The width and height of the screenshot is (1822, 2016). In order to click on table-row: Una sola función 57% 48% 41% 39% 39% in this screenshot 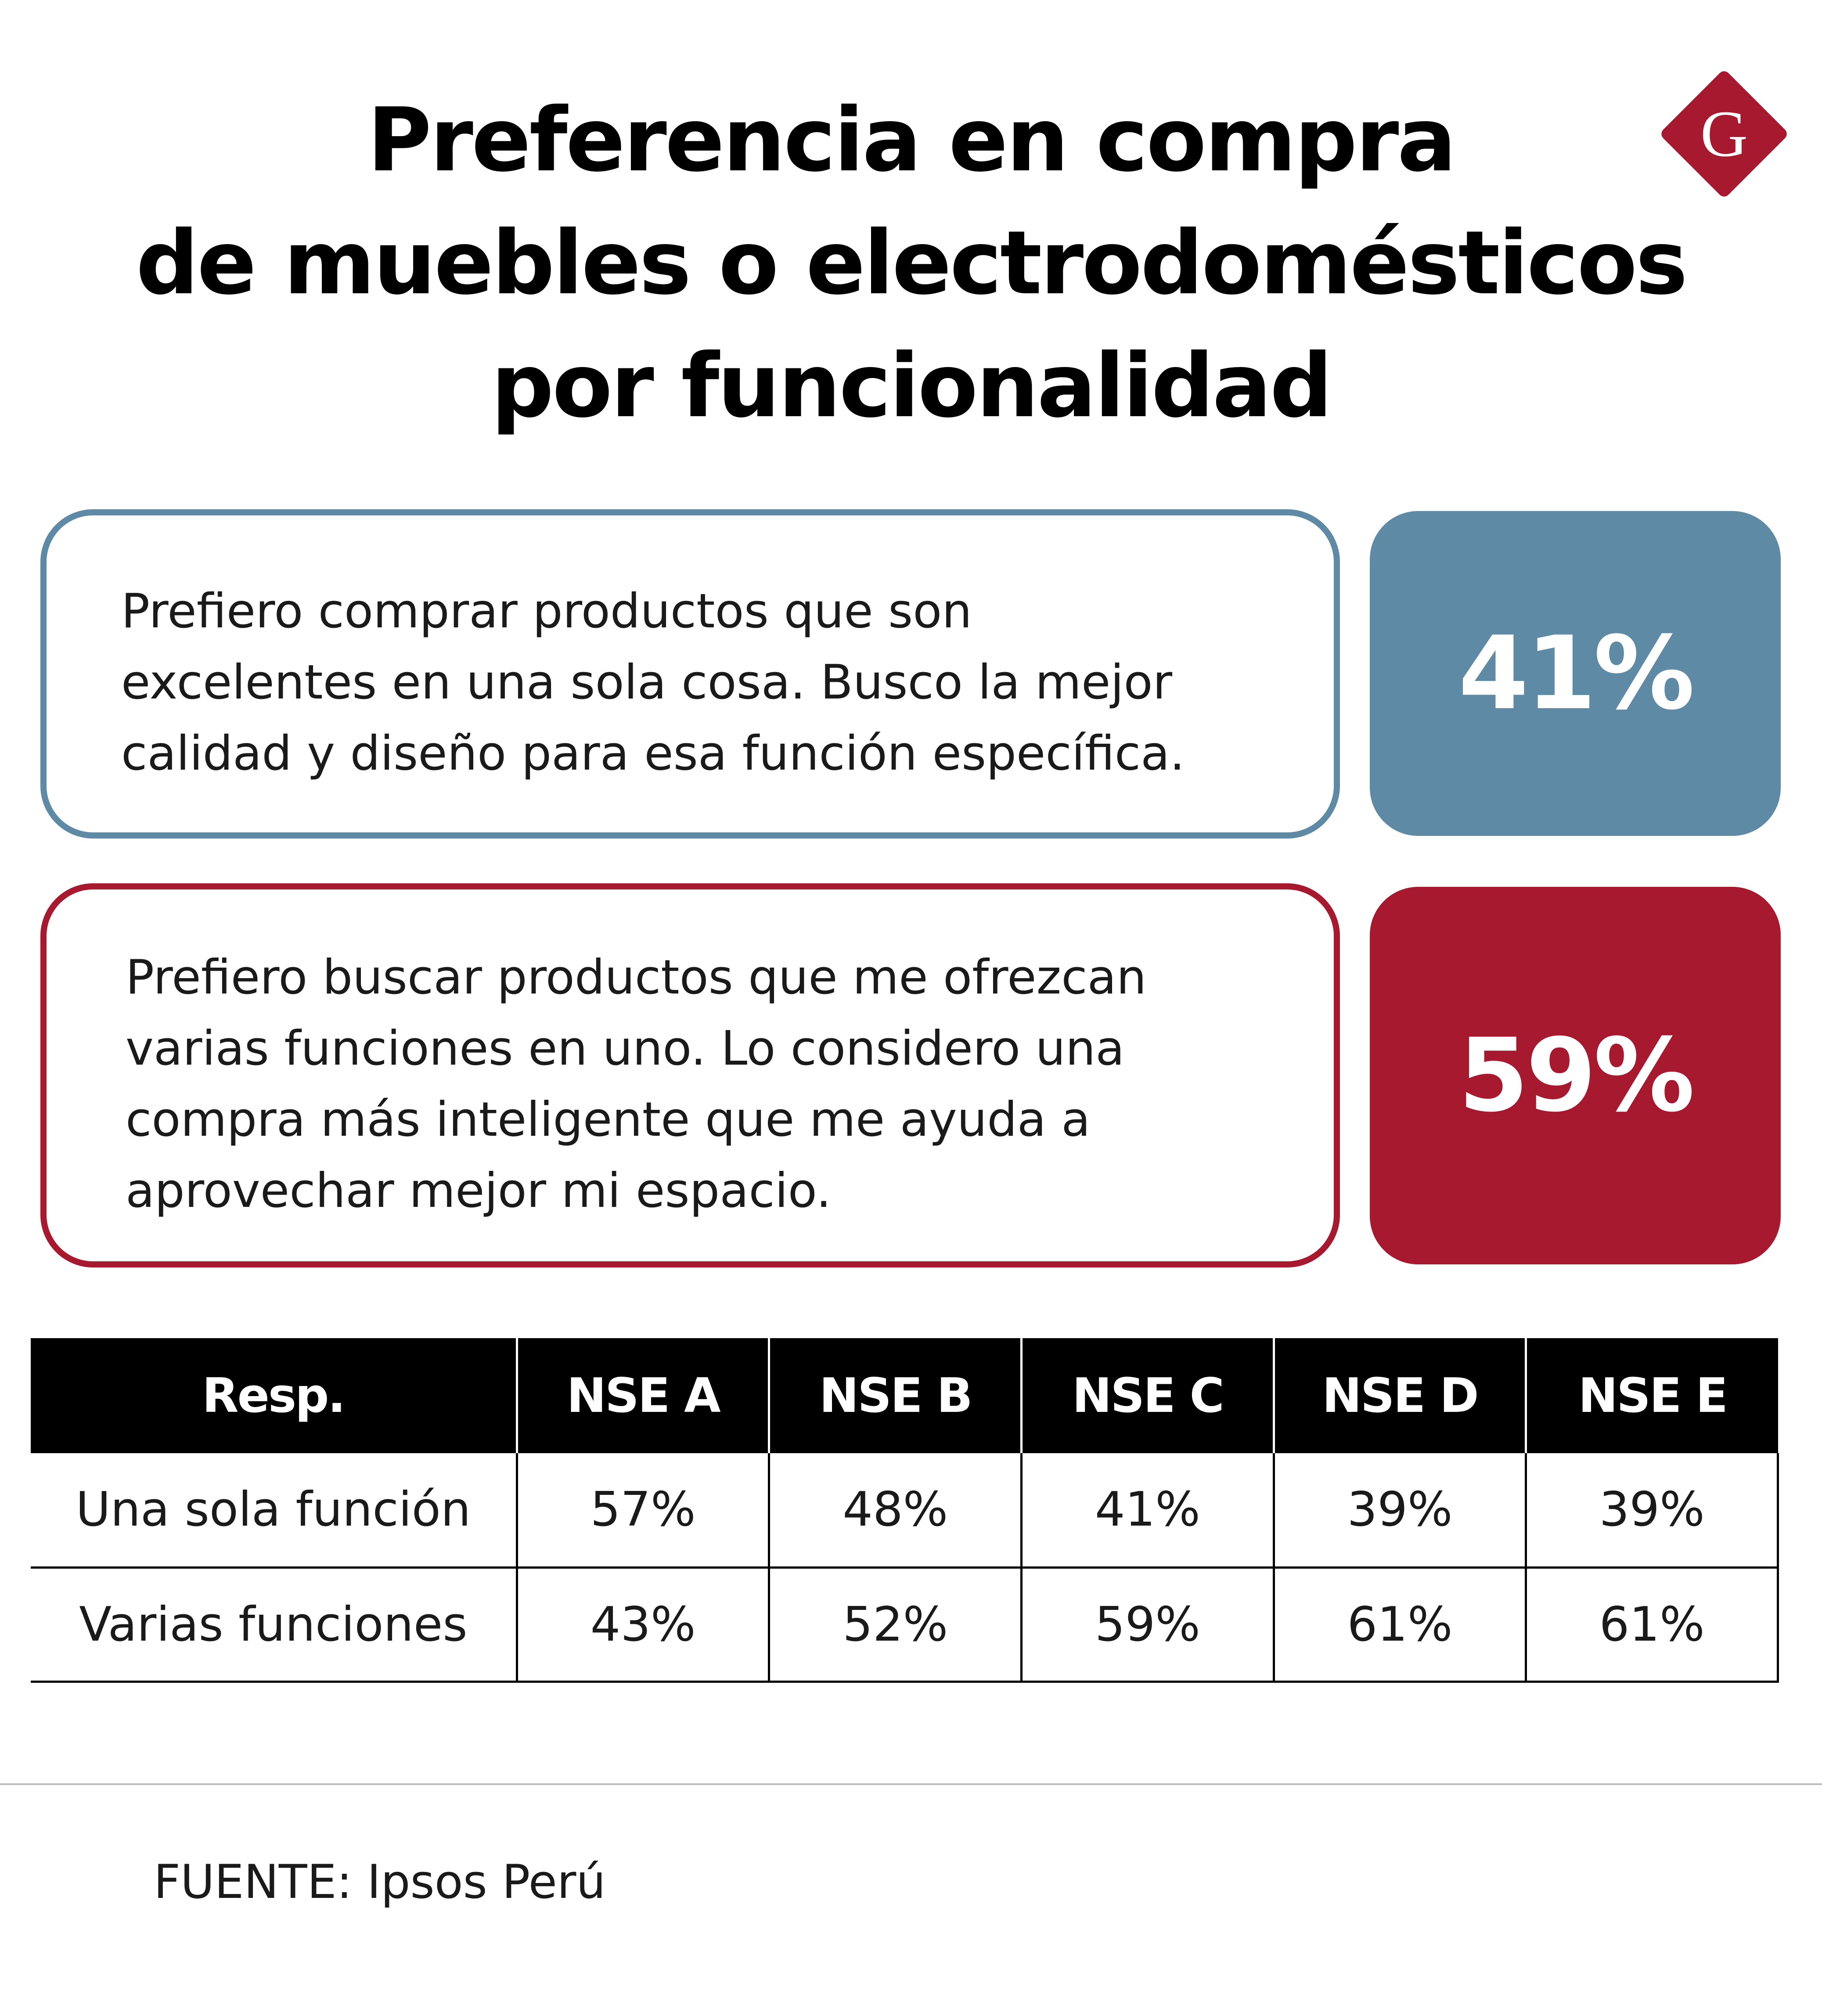, I will do `click(905, 1511)`.